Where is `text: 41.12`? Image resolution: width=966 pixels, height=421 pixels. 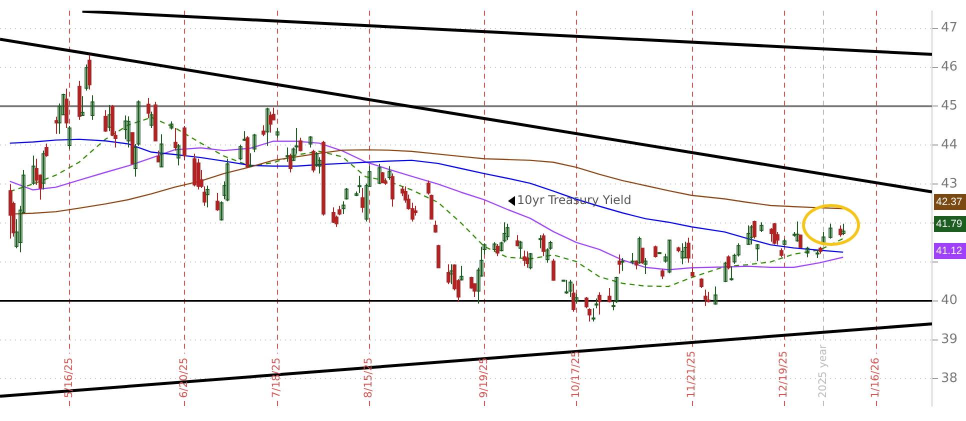
text: 41.12 is located at coordinates (949, 250).